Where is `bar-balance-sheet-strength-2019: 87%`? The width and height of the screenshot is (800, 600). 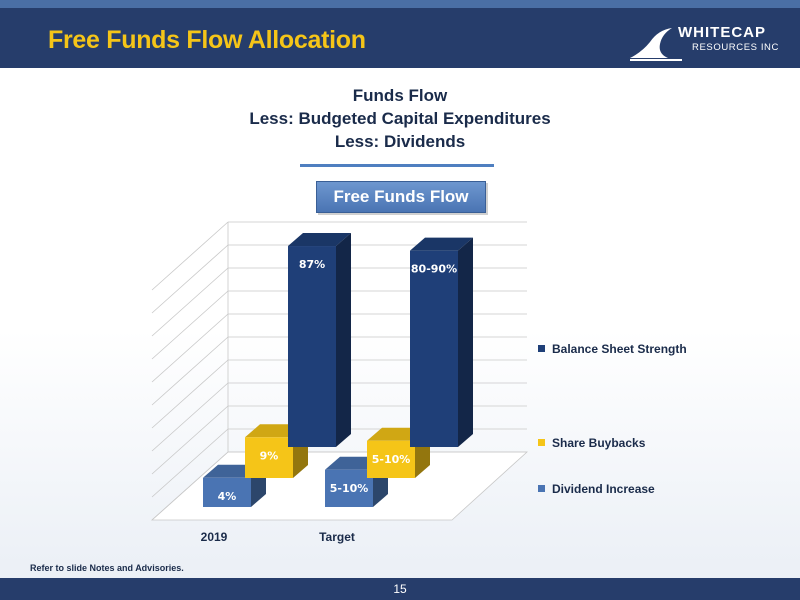
bar-balance-sheet-strength-2019: 87% is located at coordinates (319, 340).